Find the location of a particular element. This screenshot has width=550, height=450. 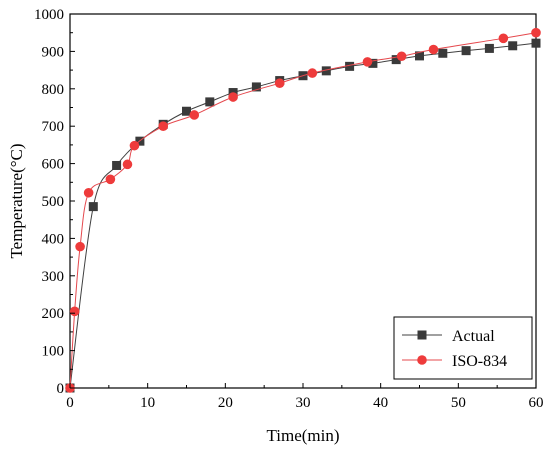

x-tick-label: 40 is located at coordinates (380, 403).